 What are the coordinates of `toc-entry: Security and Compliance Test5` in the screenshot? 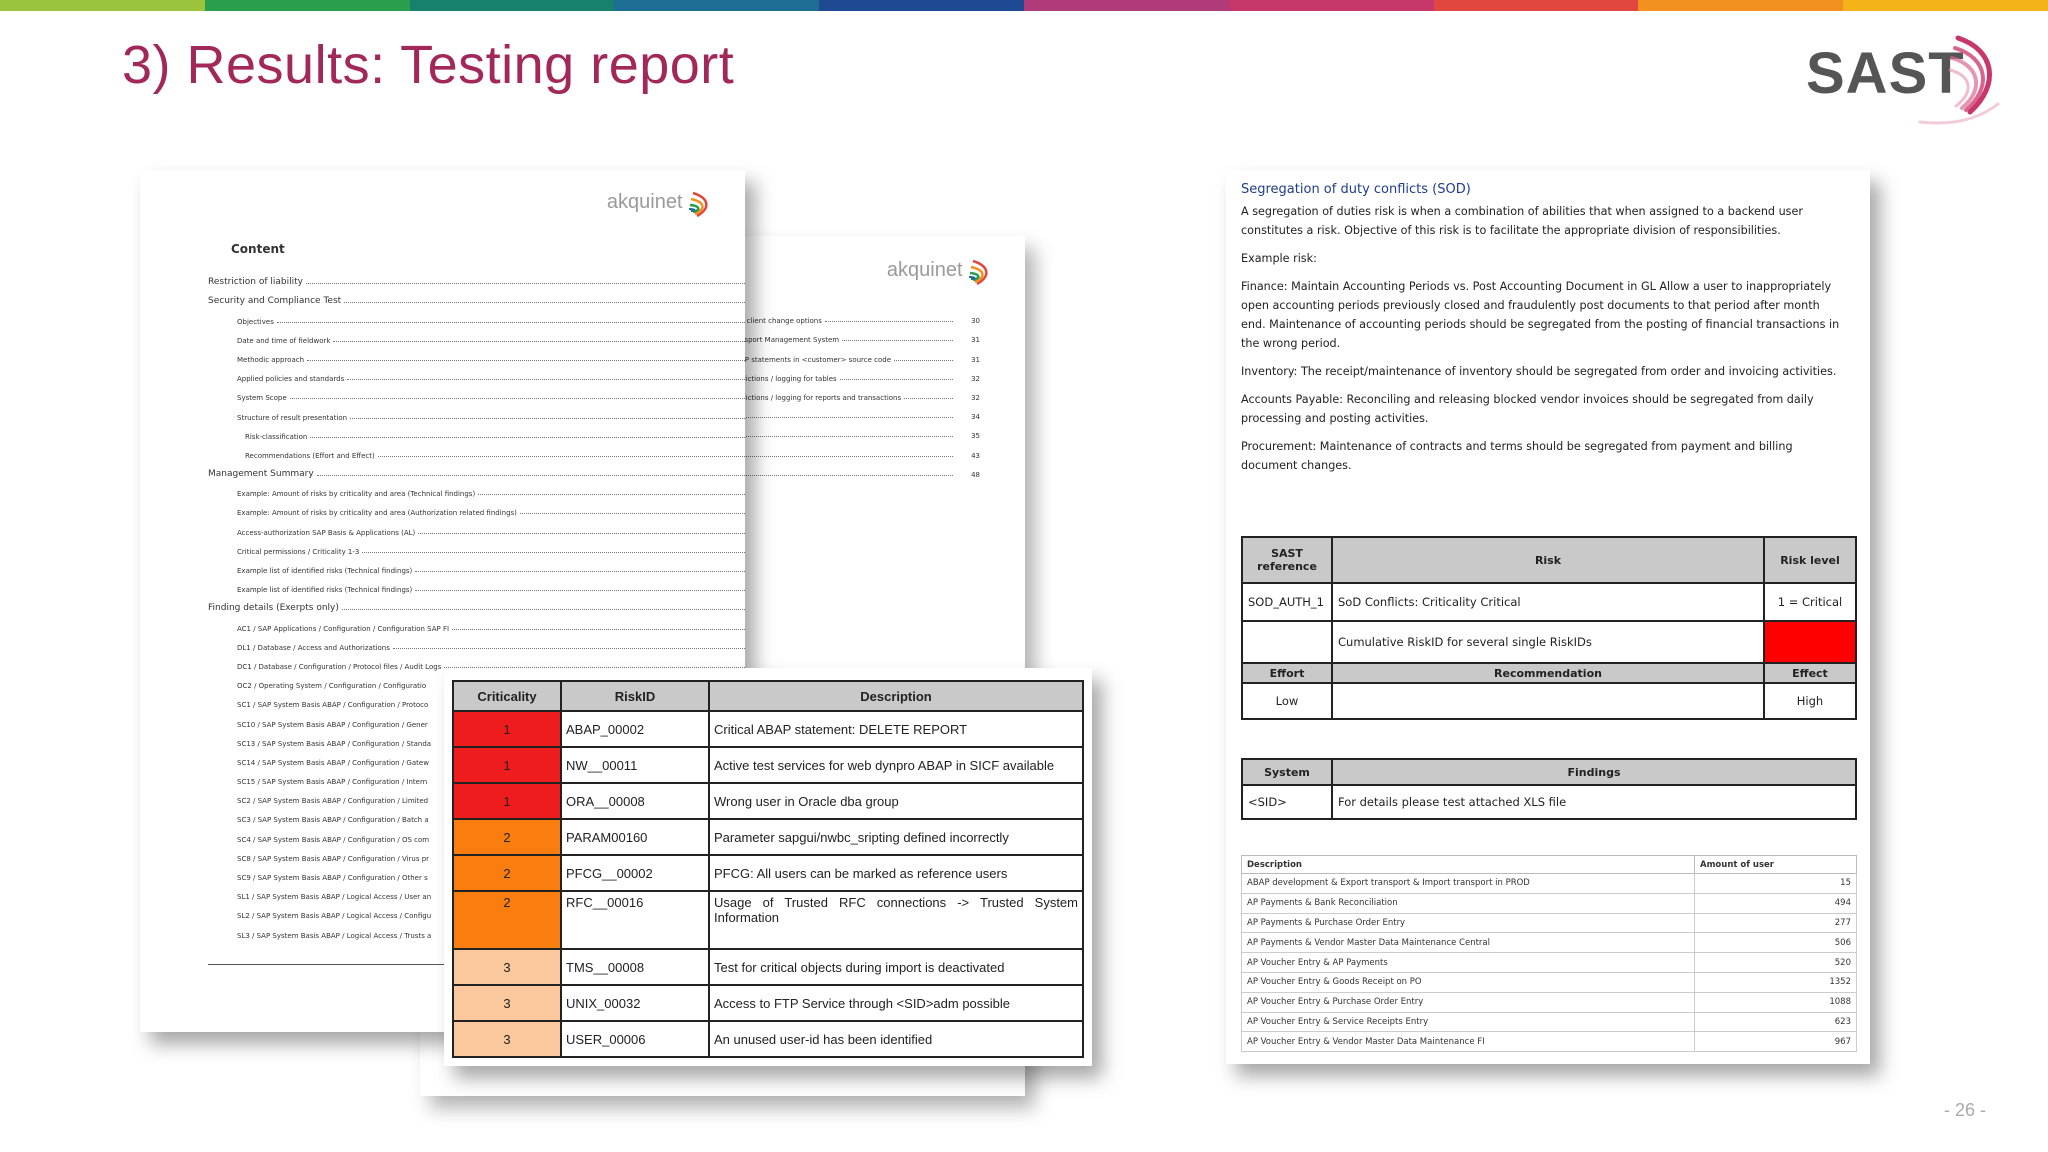 It's located at (476, 296).